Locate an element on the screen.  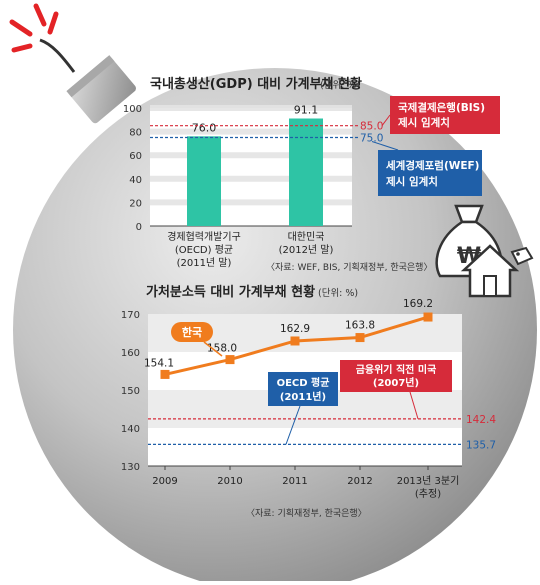
fuse is located at coordinates (57, 55).